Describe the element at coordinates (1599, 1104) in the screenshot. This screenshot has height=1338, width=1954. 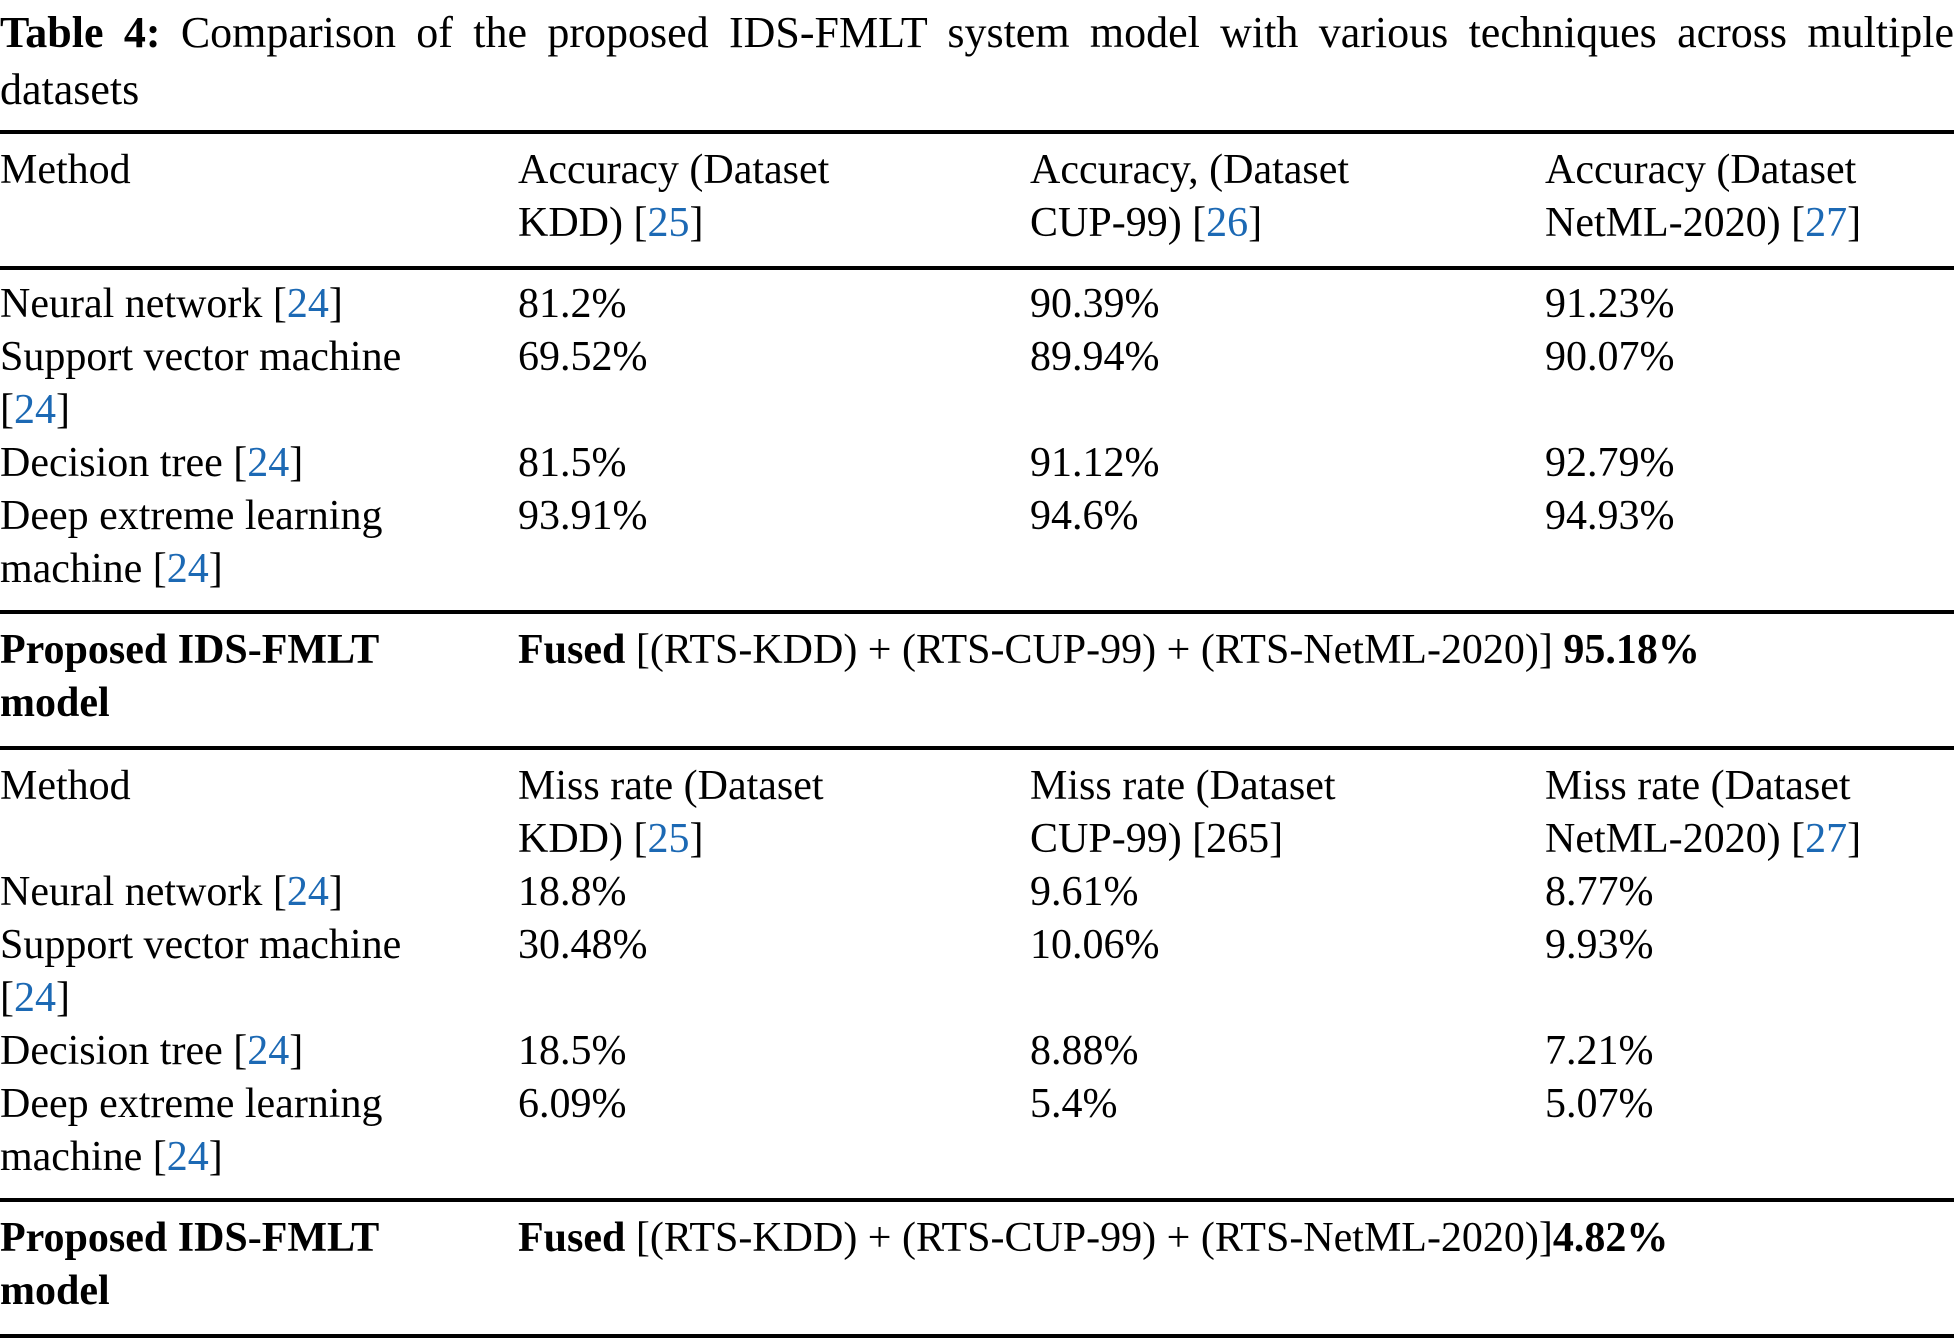
I see `missrate-netml-value: 5.07%` at that location.